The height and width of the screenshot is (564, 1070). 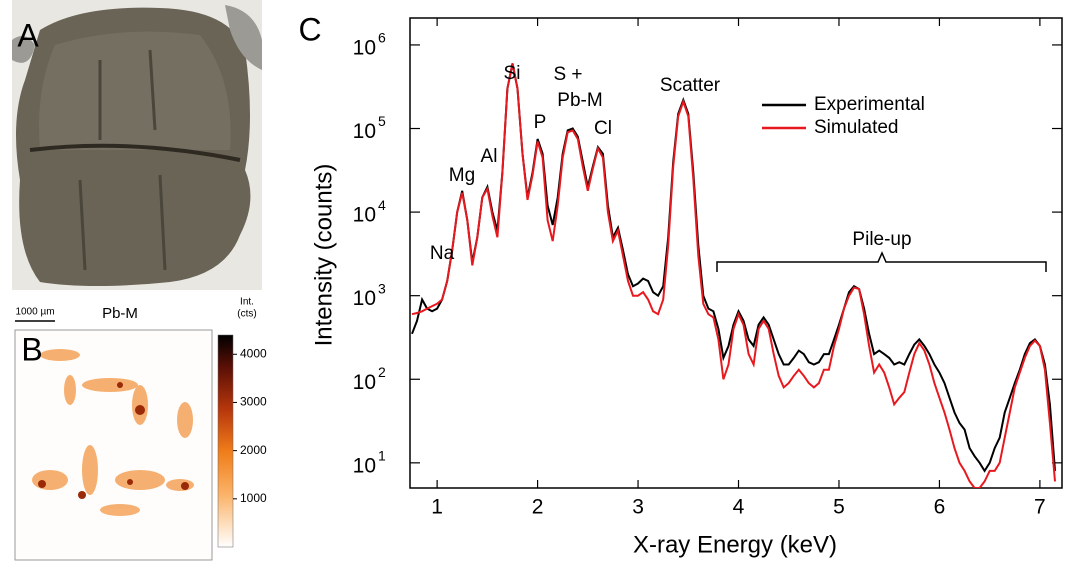 What do you see at coordinates (253, 498) in the screenshot?
I see `colorbar-tick-label: 1000` at bounding box center [253, 498].